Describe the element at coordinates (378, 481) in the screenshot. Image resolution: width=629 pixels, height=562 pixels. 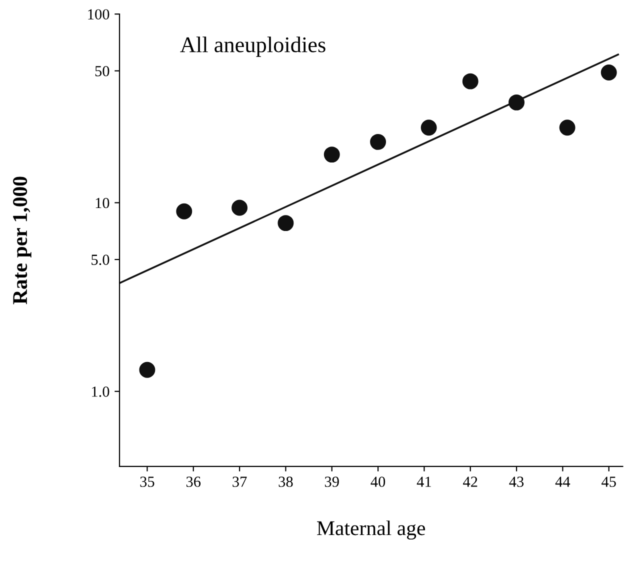
I see `x-tick-label: 40` at that location.